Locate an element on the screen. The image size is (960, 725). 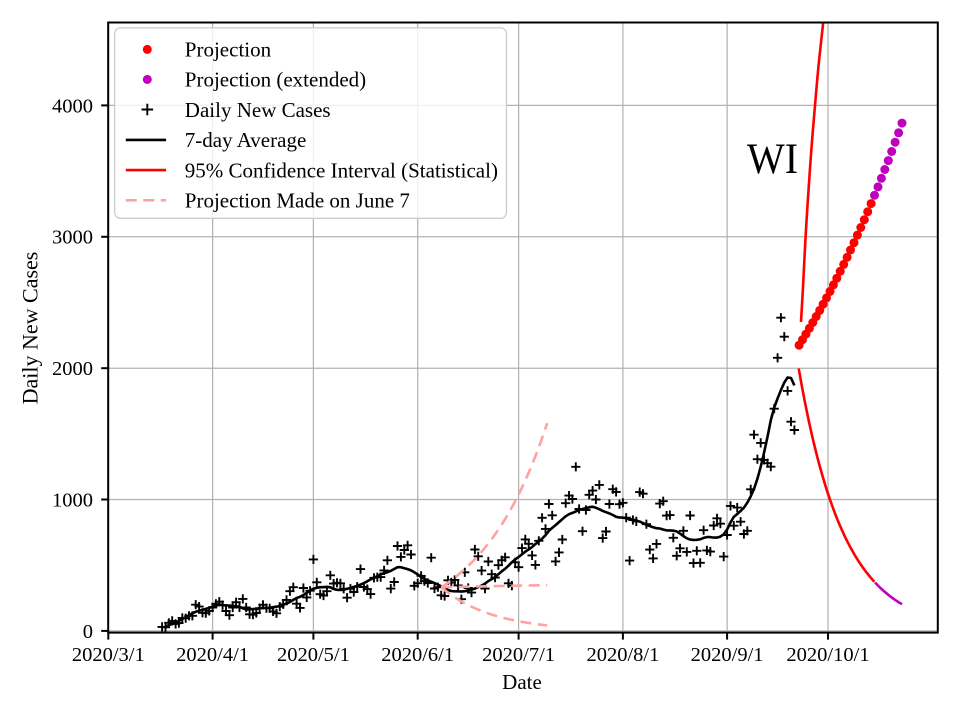
svg-text: 2020/8/1 is located at coordinates (622, 655).